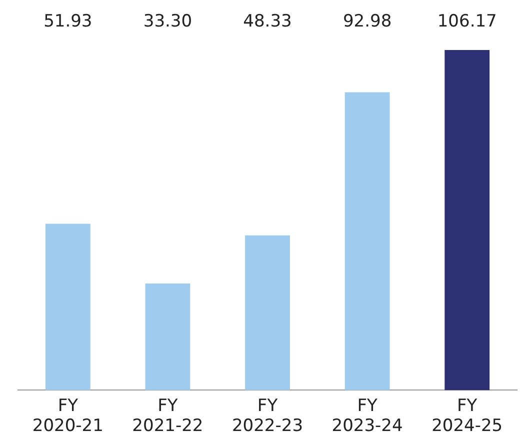 This screenshot has height=443, width=521. I want to click on x-tick-label: FY 2022-23, so click(268, 416).